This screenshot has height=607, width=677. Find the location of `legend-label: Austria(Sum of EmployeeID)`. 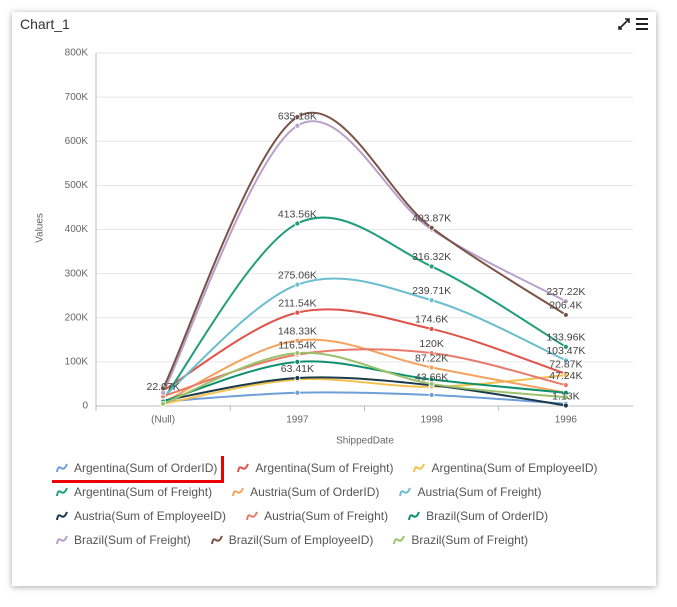

legend-label: Austria(Sum of EmployeeID) is located at coordinates (150, 516).